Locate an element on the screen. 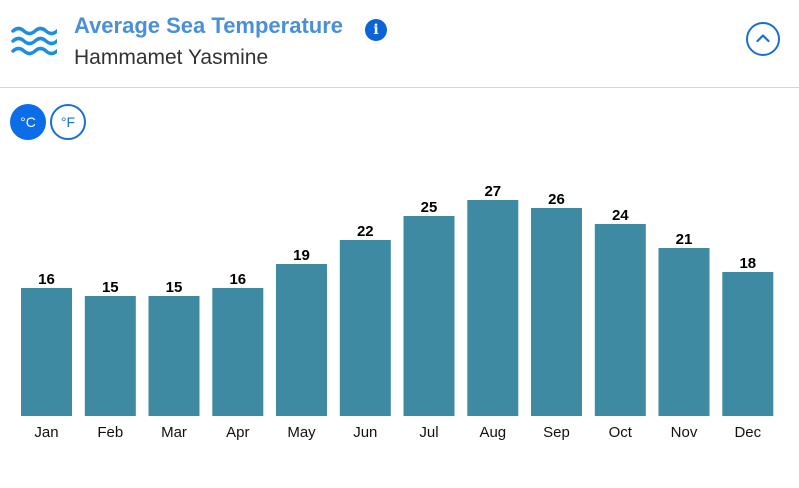  fahrenheit-toggle-button: °F is located at coordinates (68, 122).